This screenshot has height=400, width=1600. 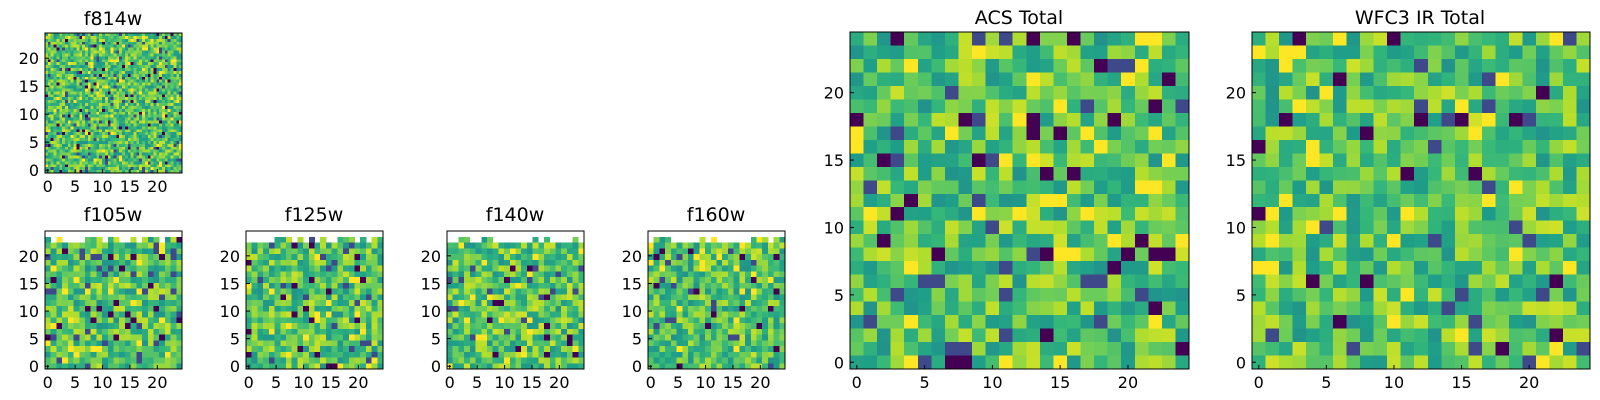 What do you see at coordinates (276, 382) in the screenshot?
I see `x-tick-label: 5` at bounding box center [276, 382].